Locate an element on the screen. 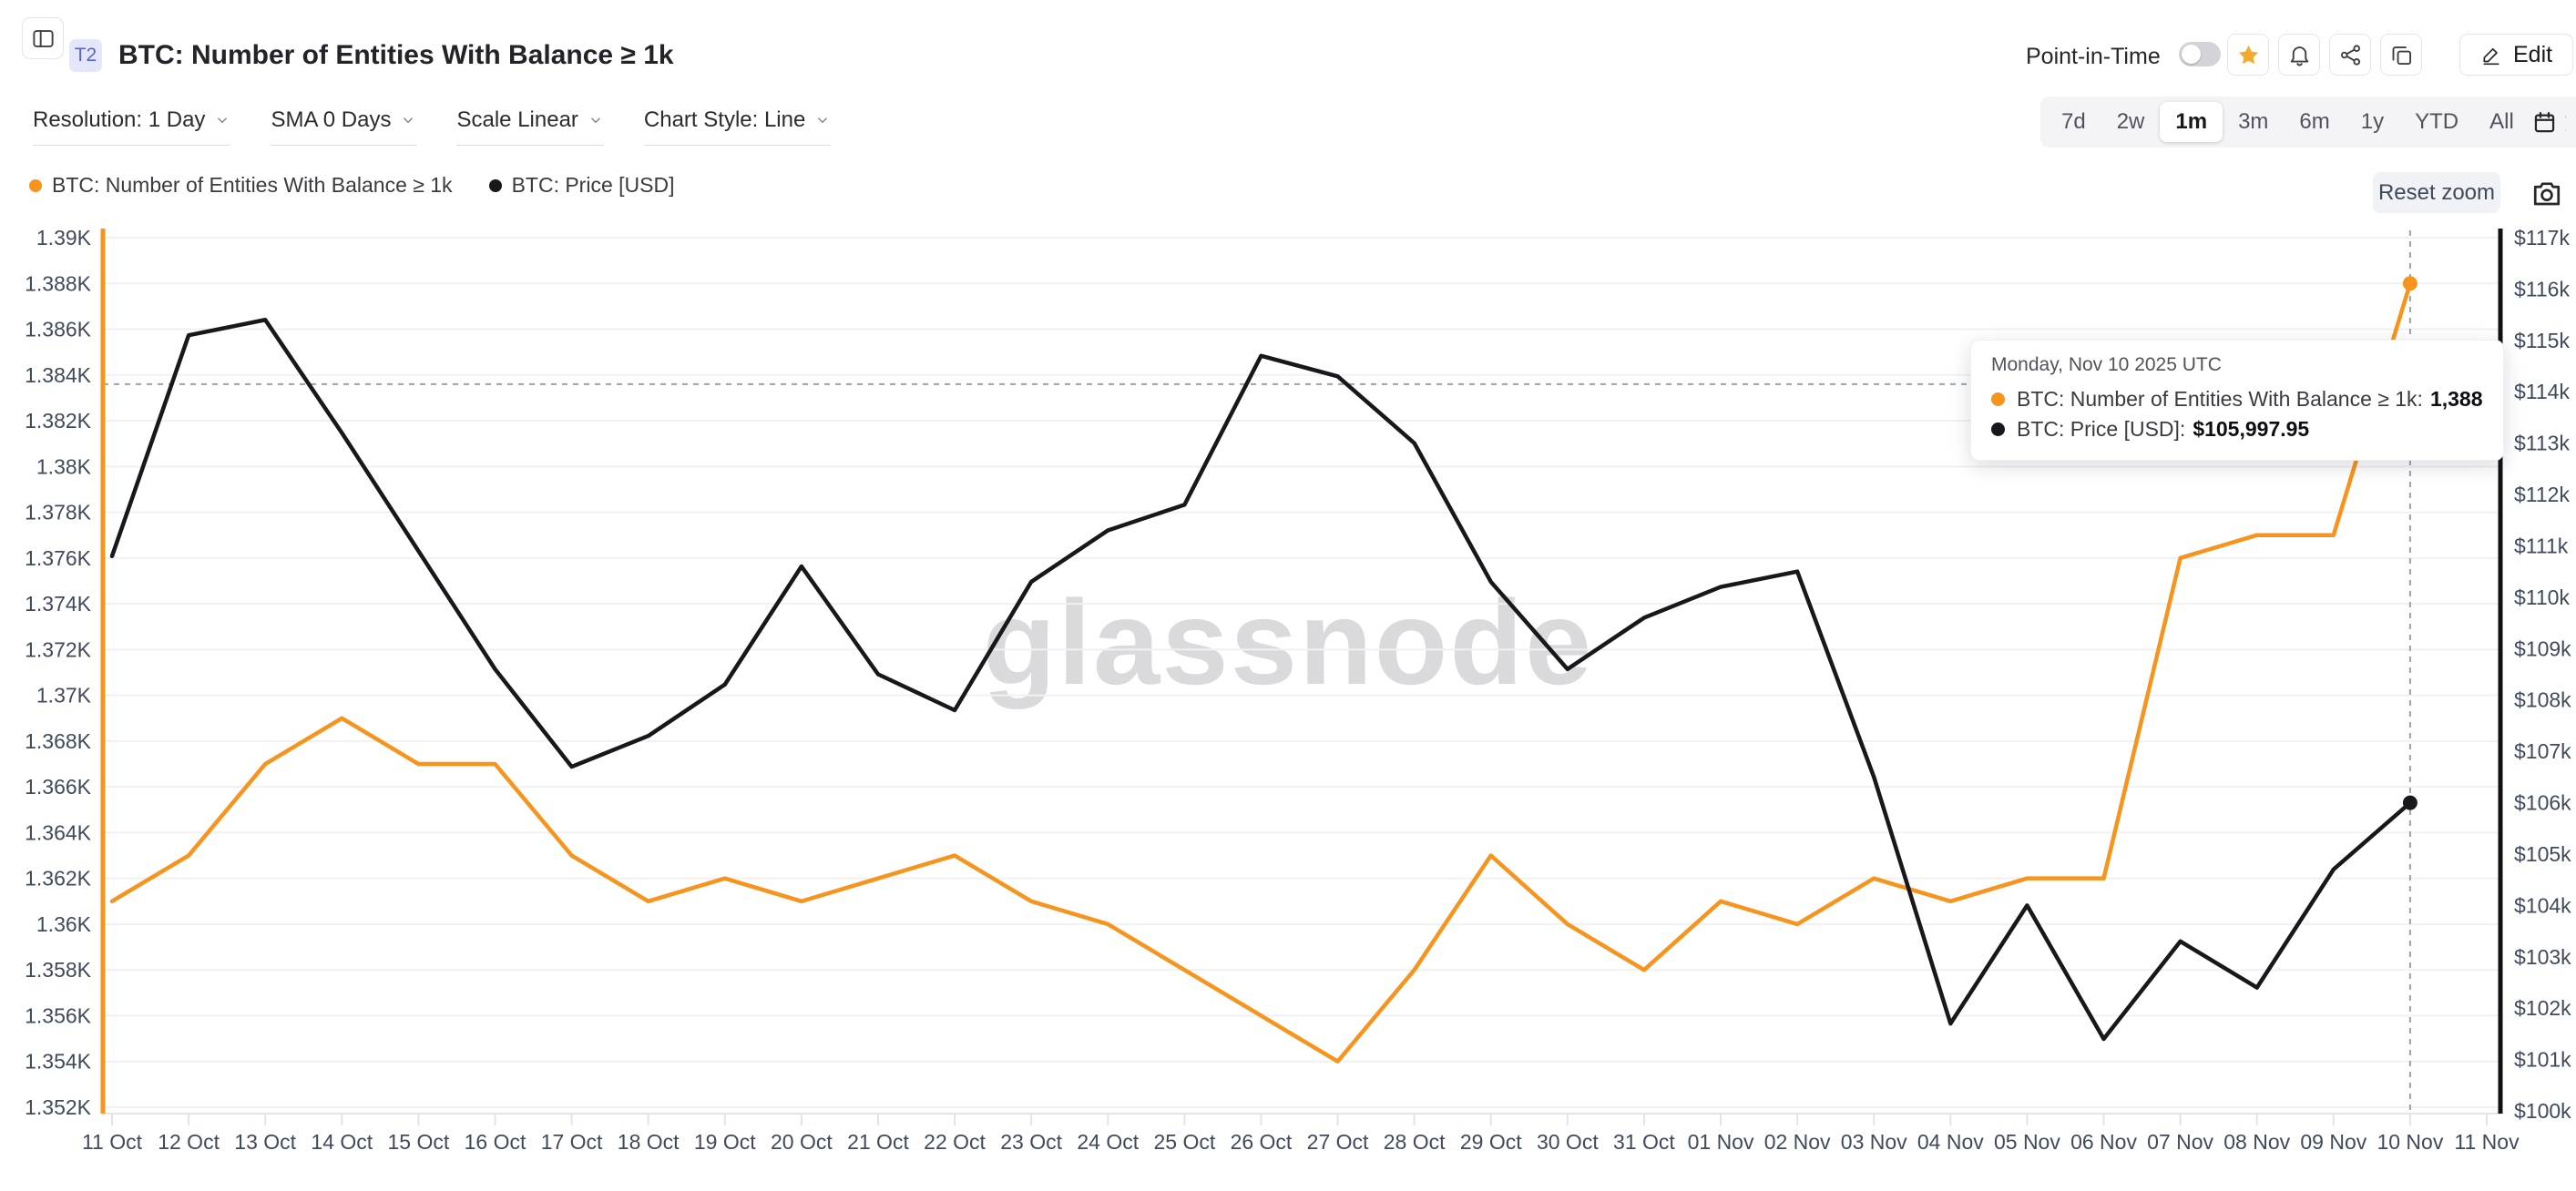 The height and width of the screenshot is (1191, 2576). range-option-ytd: YTD is located at coordinates (2437, 122).